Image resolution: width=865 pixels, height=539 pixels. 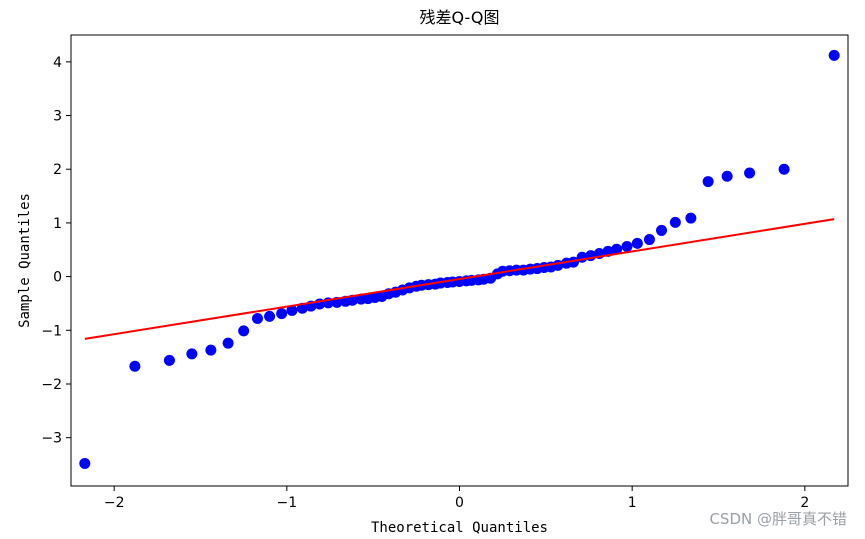 What do you see at coordinates (114, 503) in the screenshot?
I see `x-tick-label-0: −2` at bounding box center [114, 503].